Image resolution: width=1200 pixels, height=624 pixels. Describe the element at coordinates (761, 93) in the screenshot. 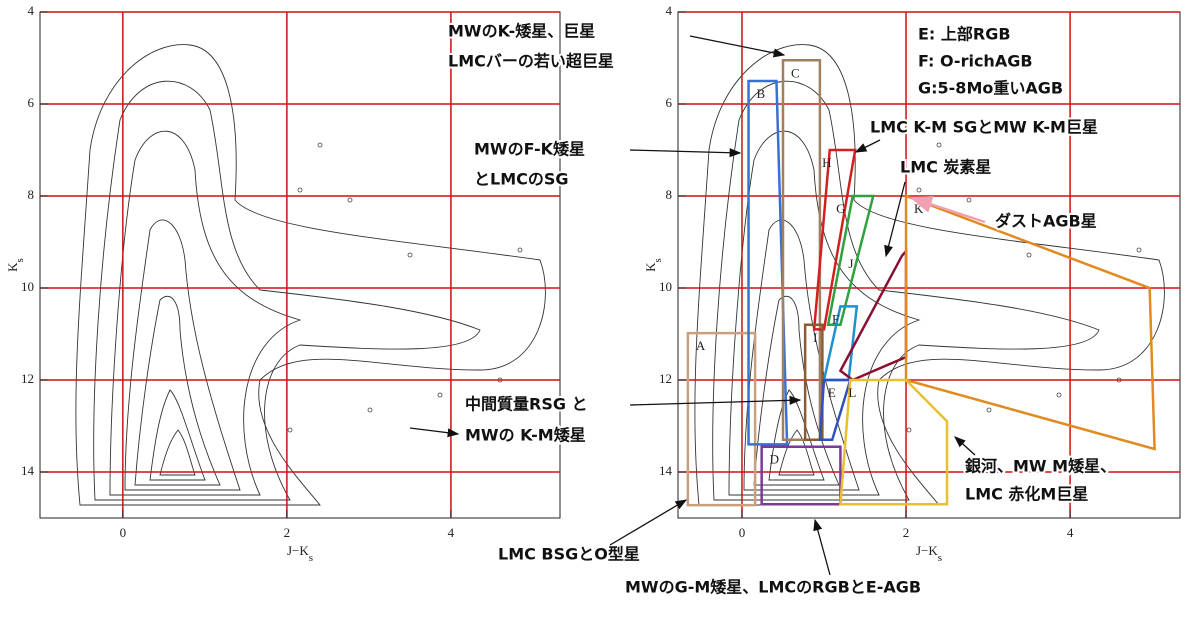

I see `region-label: B` at that location.